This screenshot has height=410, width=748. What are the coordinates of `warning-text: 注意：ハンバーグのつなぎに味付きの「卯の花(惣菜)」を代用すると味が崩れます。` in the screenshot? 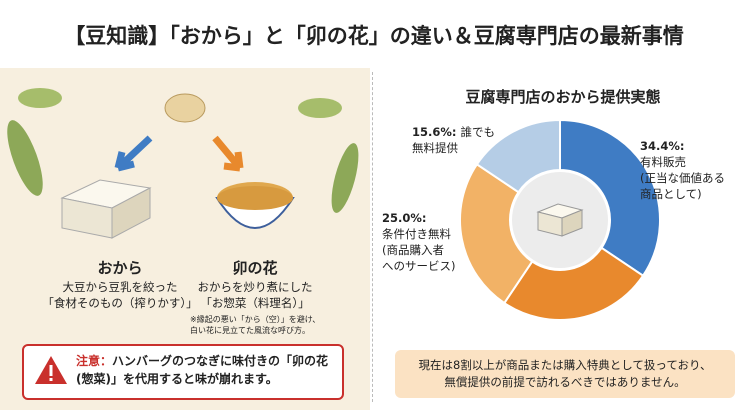 It's located at (204, 370).